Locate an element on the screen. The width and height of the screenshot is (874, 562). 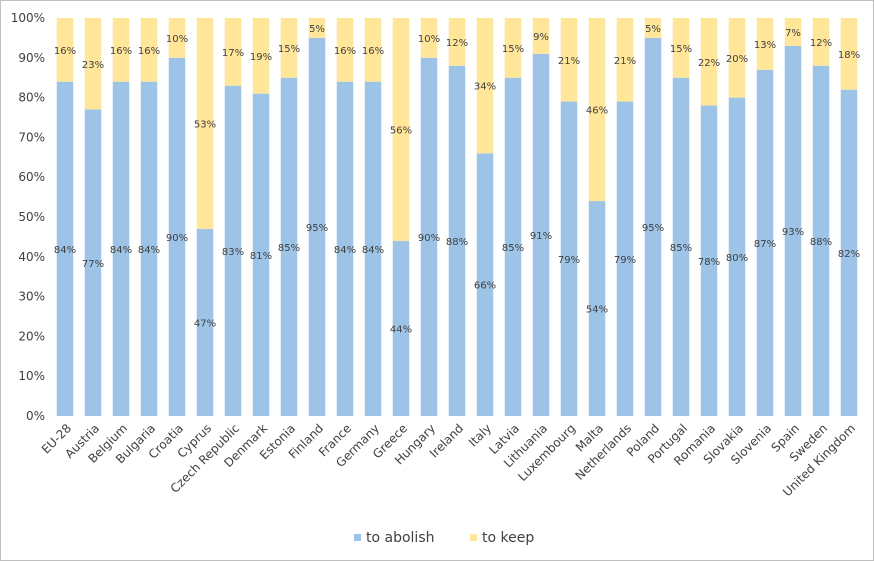
data-label-to-keep: 20% is located at coordinates (737, 59).